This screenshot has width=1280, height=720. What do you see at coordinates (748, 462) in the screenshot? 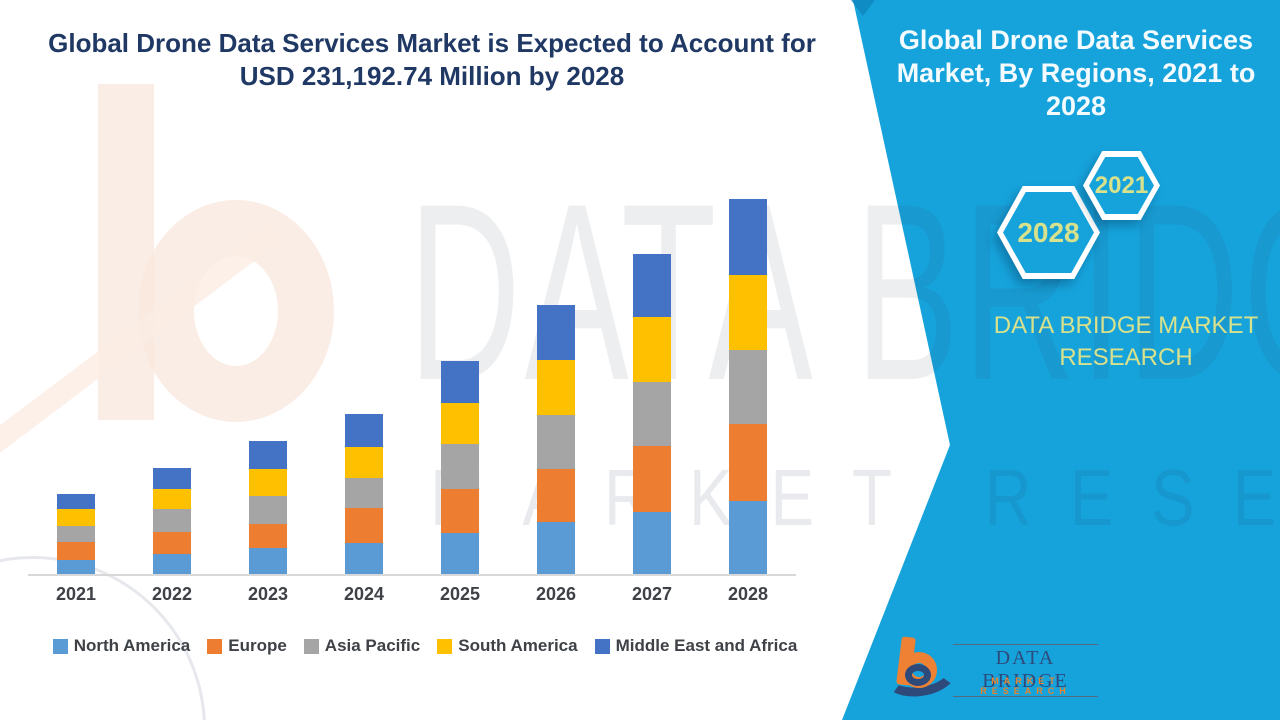
I see `bar-segment-2028-europe` at bounding box center [748, 462].